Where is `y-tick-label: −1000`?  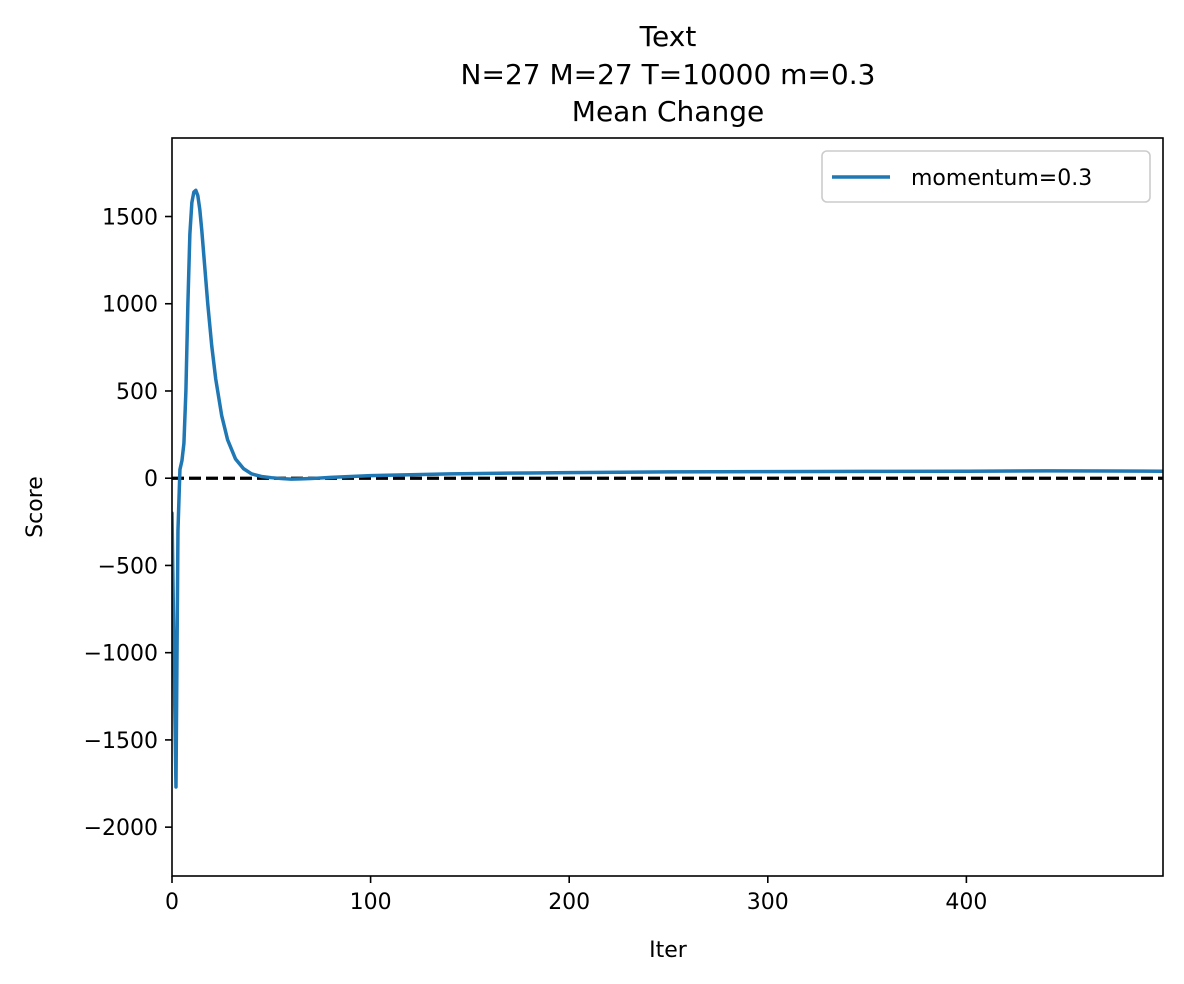
y-tick-label: −1000 is located at coordinates (121, 654).